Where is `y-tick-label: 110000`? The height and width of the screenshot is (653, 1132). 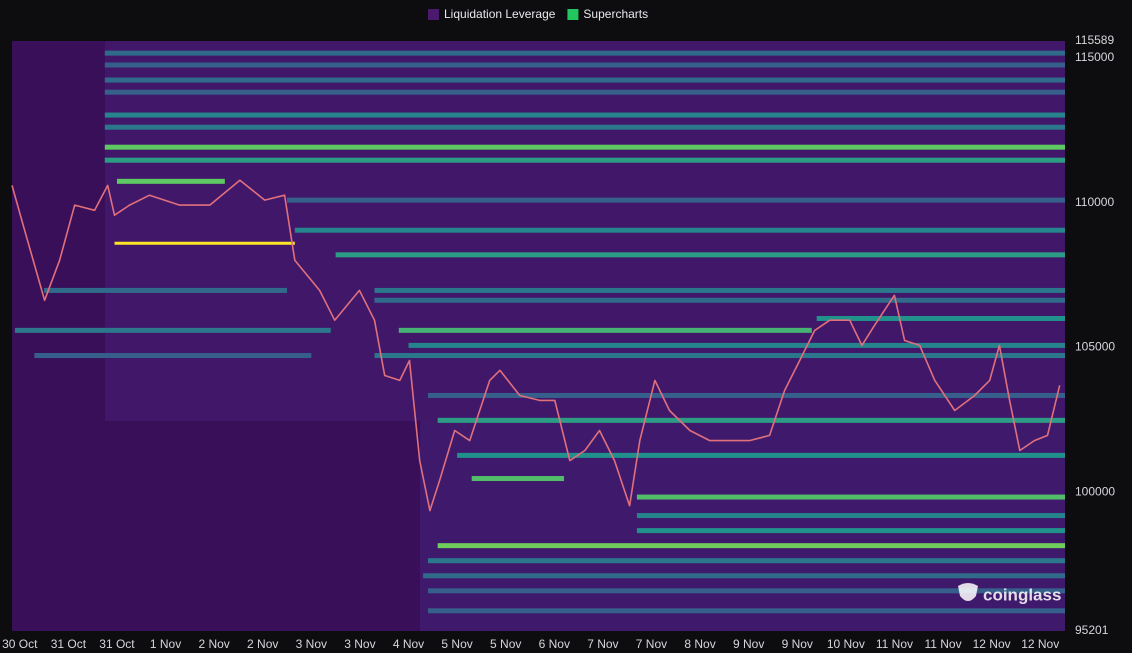 y-tick-label: 110000 is located at coordinates (1094, 202).